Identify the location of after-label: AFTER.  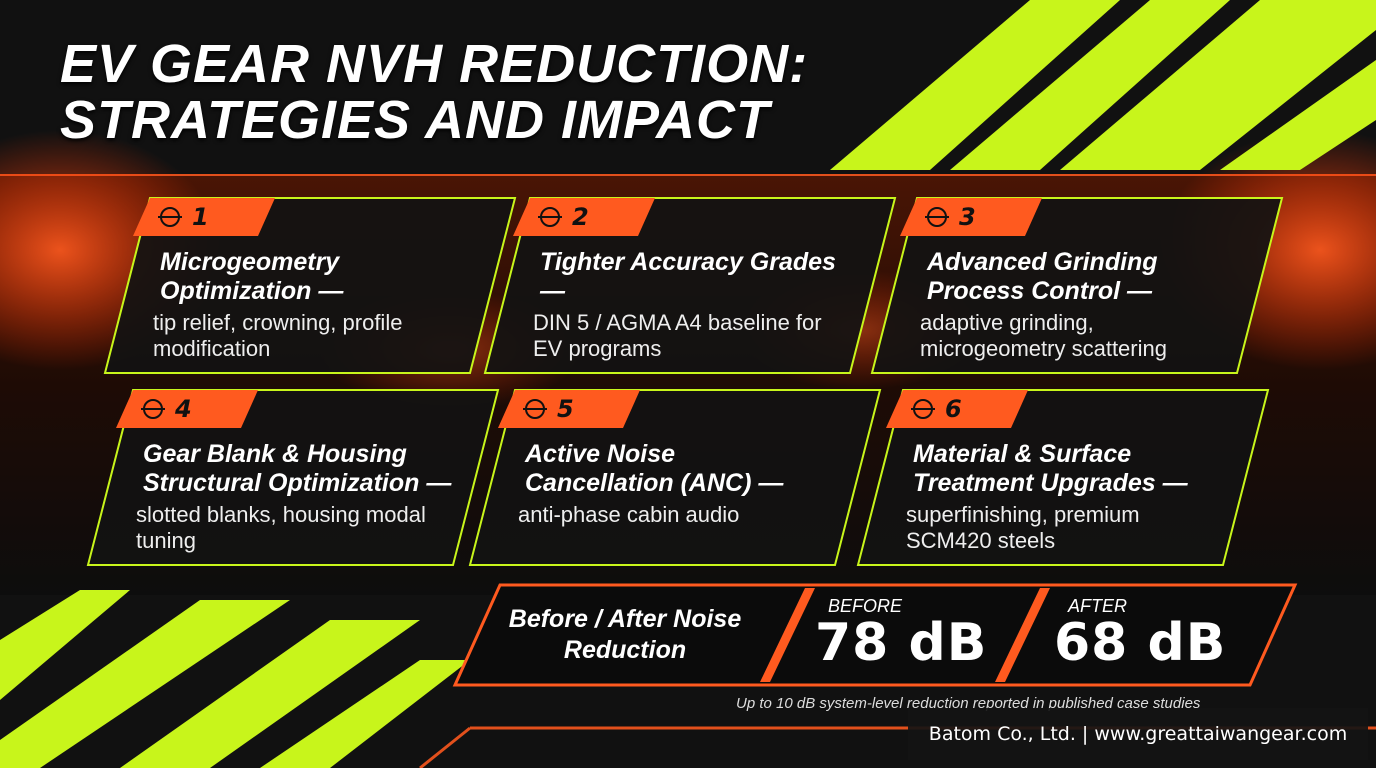
(1098, 606).